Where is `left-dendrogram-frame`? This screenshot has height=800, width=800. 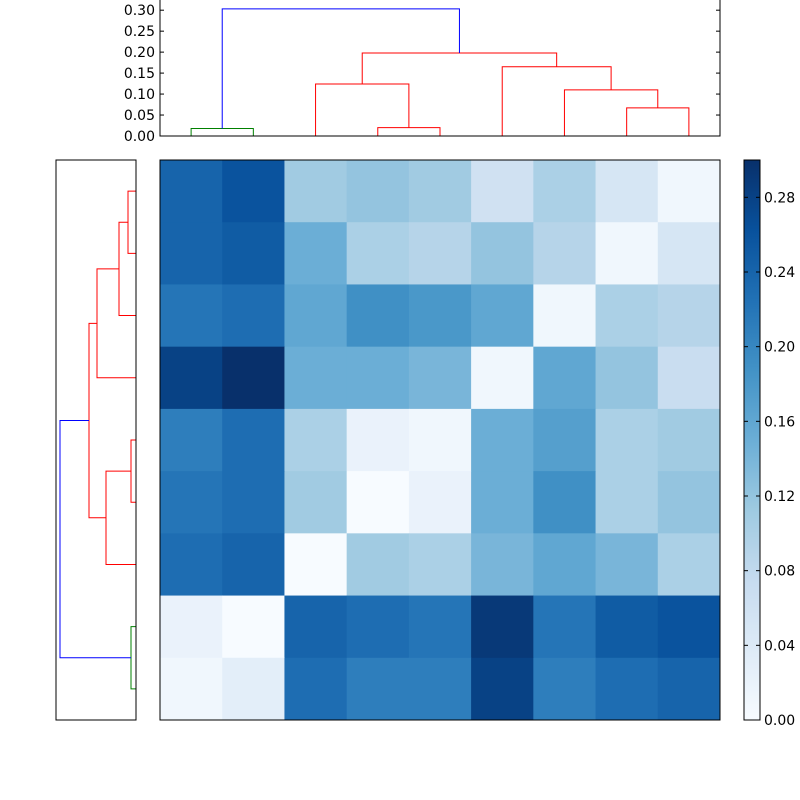 left-dendrogram-frame is located at coordinates (96, 440).